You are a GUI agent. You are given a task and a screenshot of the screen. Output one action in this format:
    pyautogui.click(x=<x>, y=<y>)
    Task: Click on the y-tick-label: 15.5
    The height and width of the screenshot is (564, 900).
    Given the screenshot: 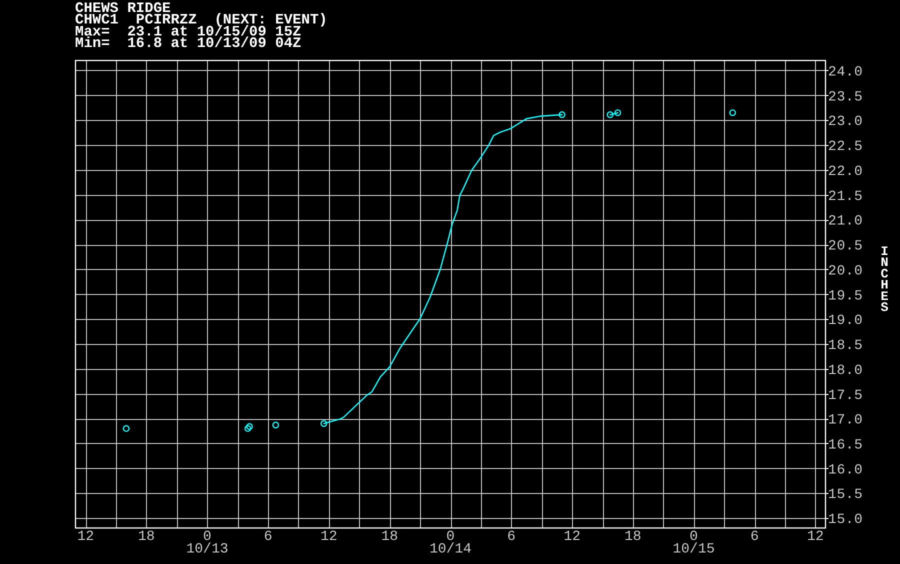 What is the action you would take?
    pyautogui.click(x=845, y=495)
    